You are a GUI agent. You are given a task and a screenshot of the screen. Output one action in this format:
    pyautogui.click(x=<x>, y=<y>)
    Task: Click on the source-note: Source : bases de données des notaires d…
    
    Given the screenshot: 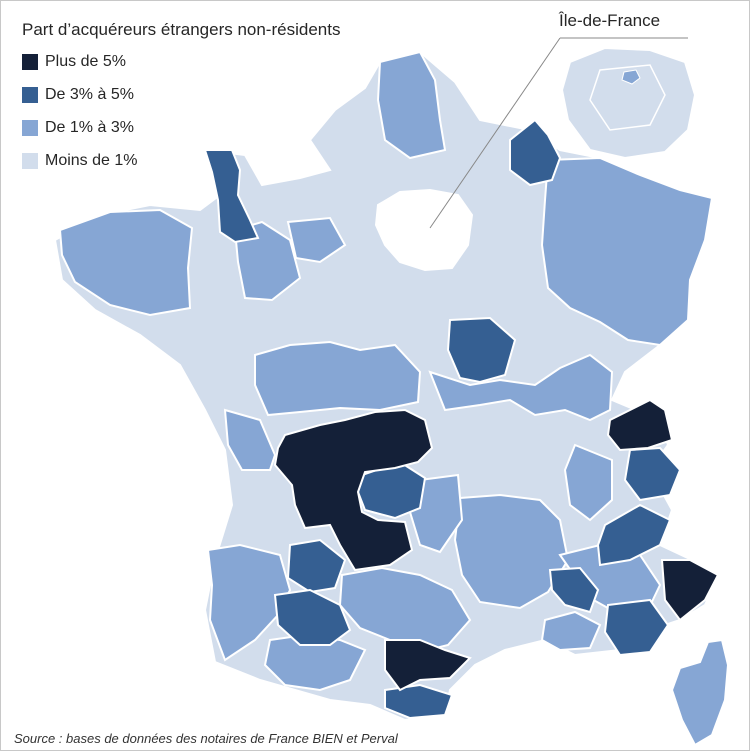 What is the action you would take?
    pyautogui.click(x=206, y=738)
    